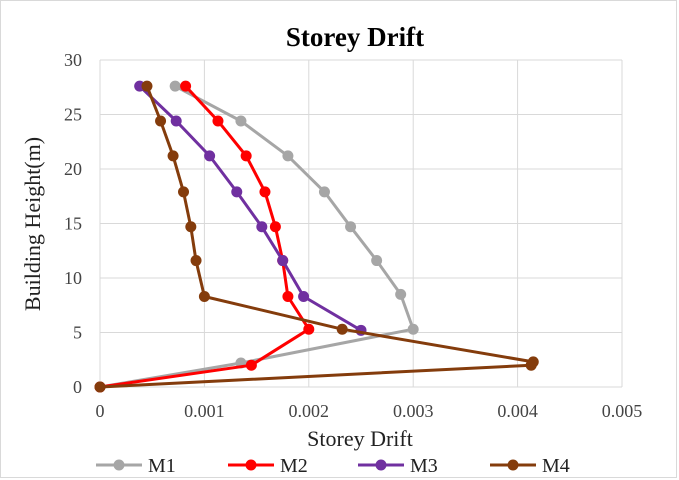  Describe the element at coordinates (136, 466) in the screenshot. I see `legend-item-m1: M1` at that location.